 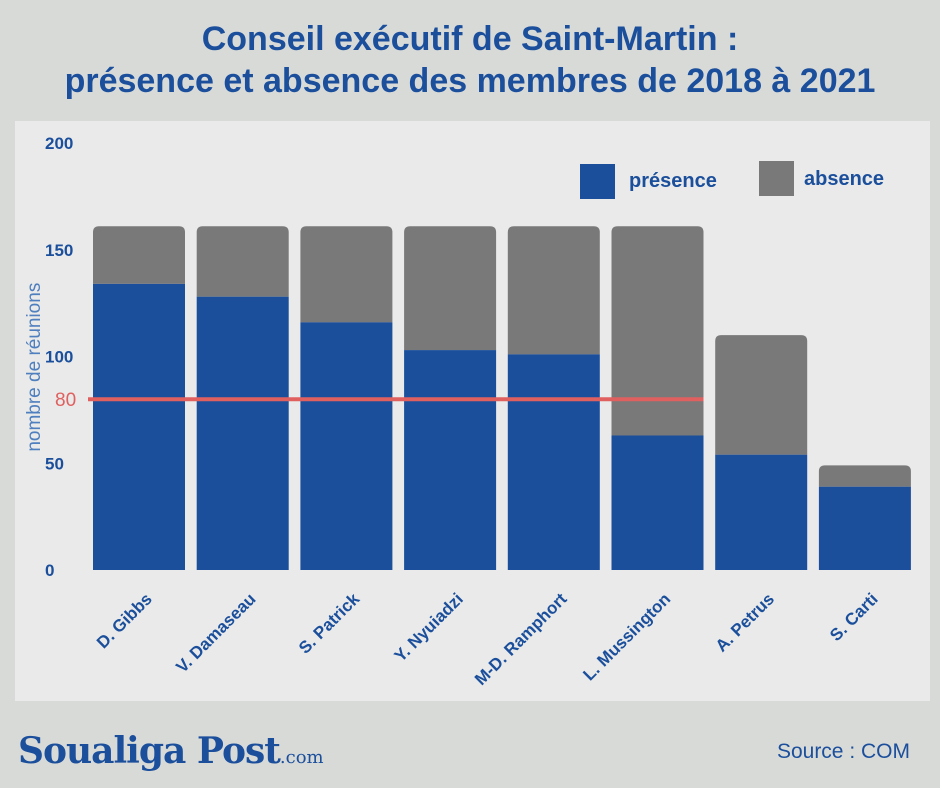 I want to click on y-tick-label: 150, so click(x=59, y=250).